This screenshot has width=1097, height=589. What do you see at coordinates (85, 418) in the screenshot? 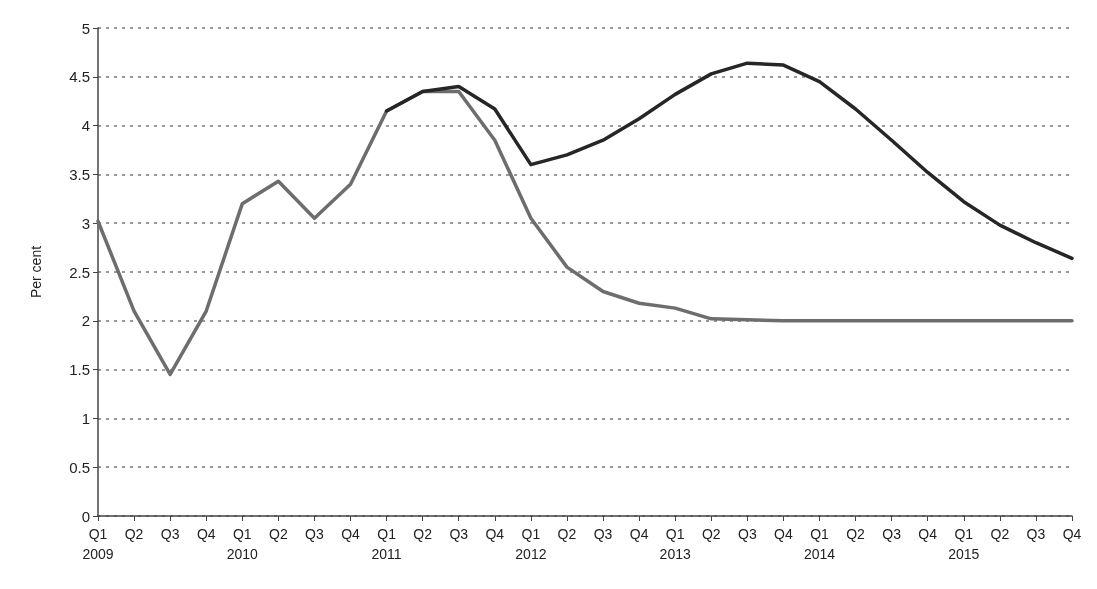
I see `y-tick-label: 1` at bounding box center [85, 418].